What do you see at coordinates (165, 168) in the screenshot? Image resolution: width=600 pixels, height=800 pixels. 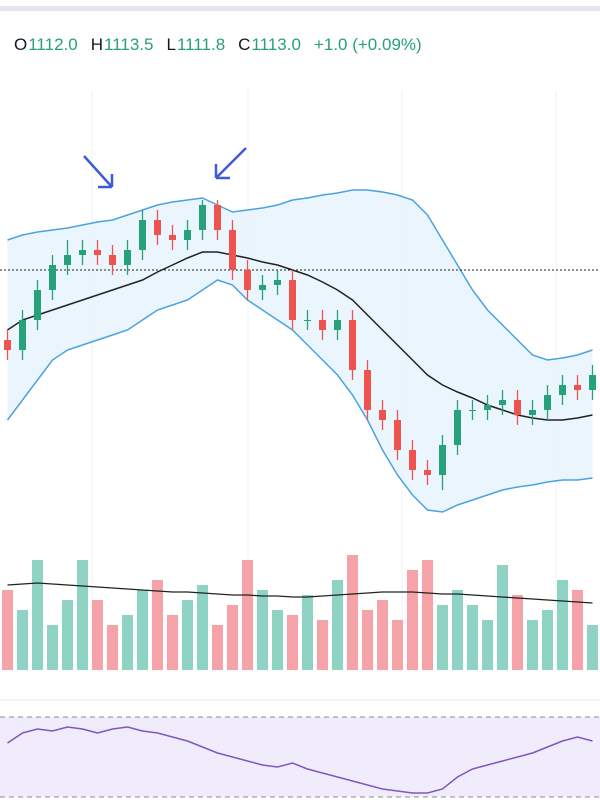 I see `annotation-arrows` at bounding box center [165, 168].